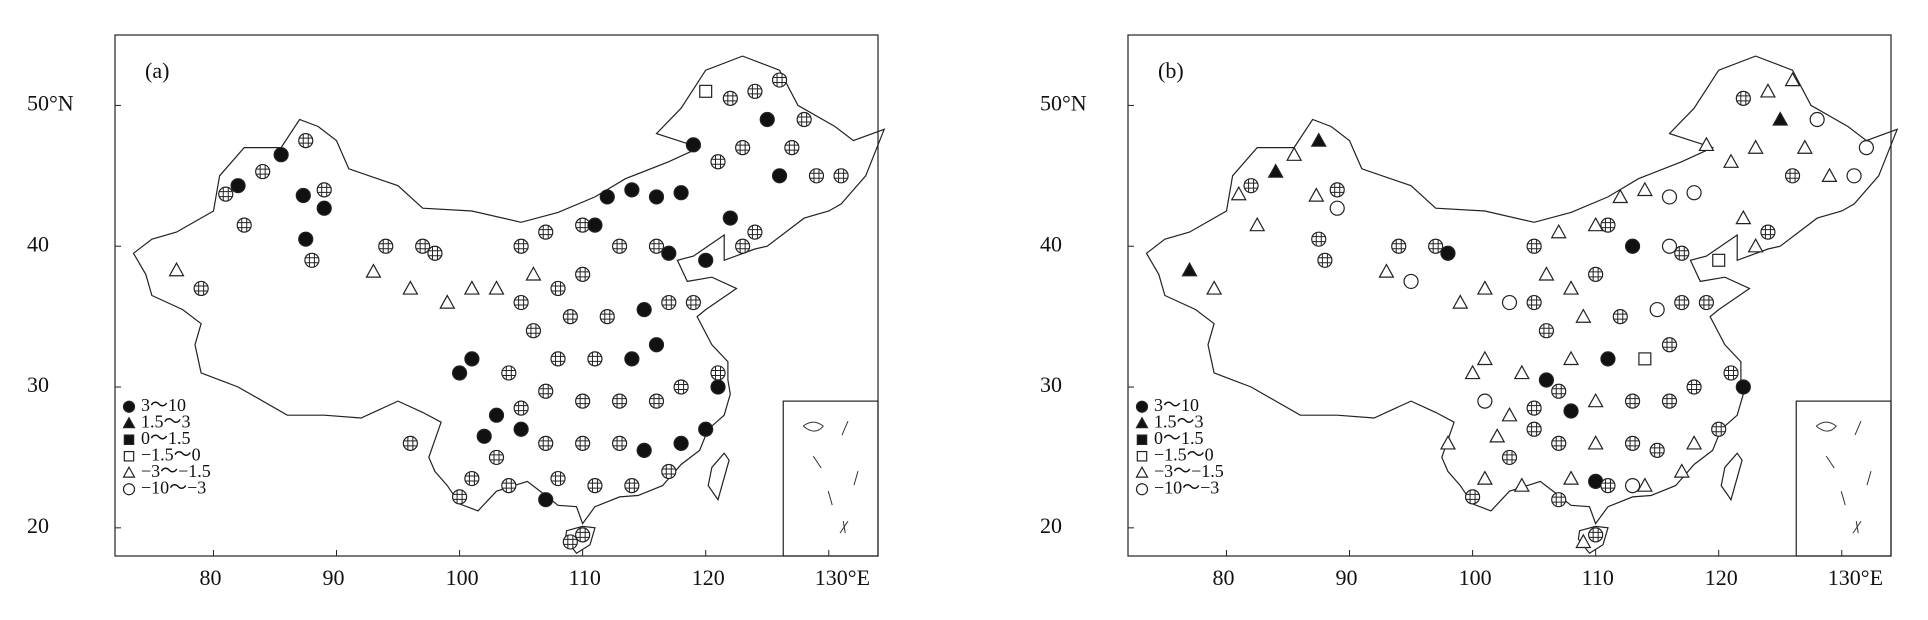 The image size is (1928, 620). I want to click on legend-label: −1.5～0, so click(1184, 454).